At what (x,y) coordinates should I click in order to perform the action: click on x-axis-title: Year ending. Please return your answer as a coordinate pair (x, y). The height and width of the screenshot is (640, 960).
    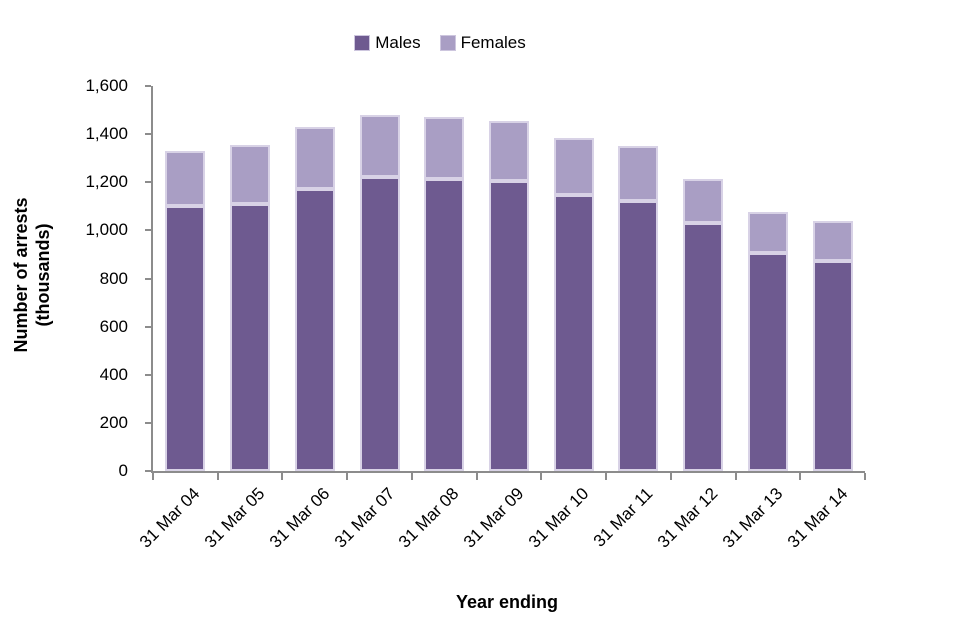
    Looking at the image, I should click on (507, 602).